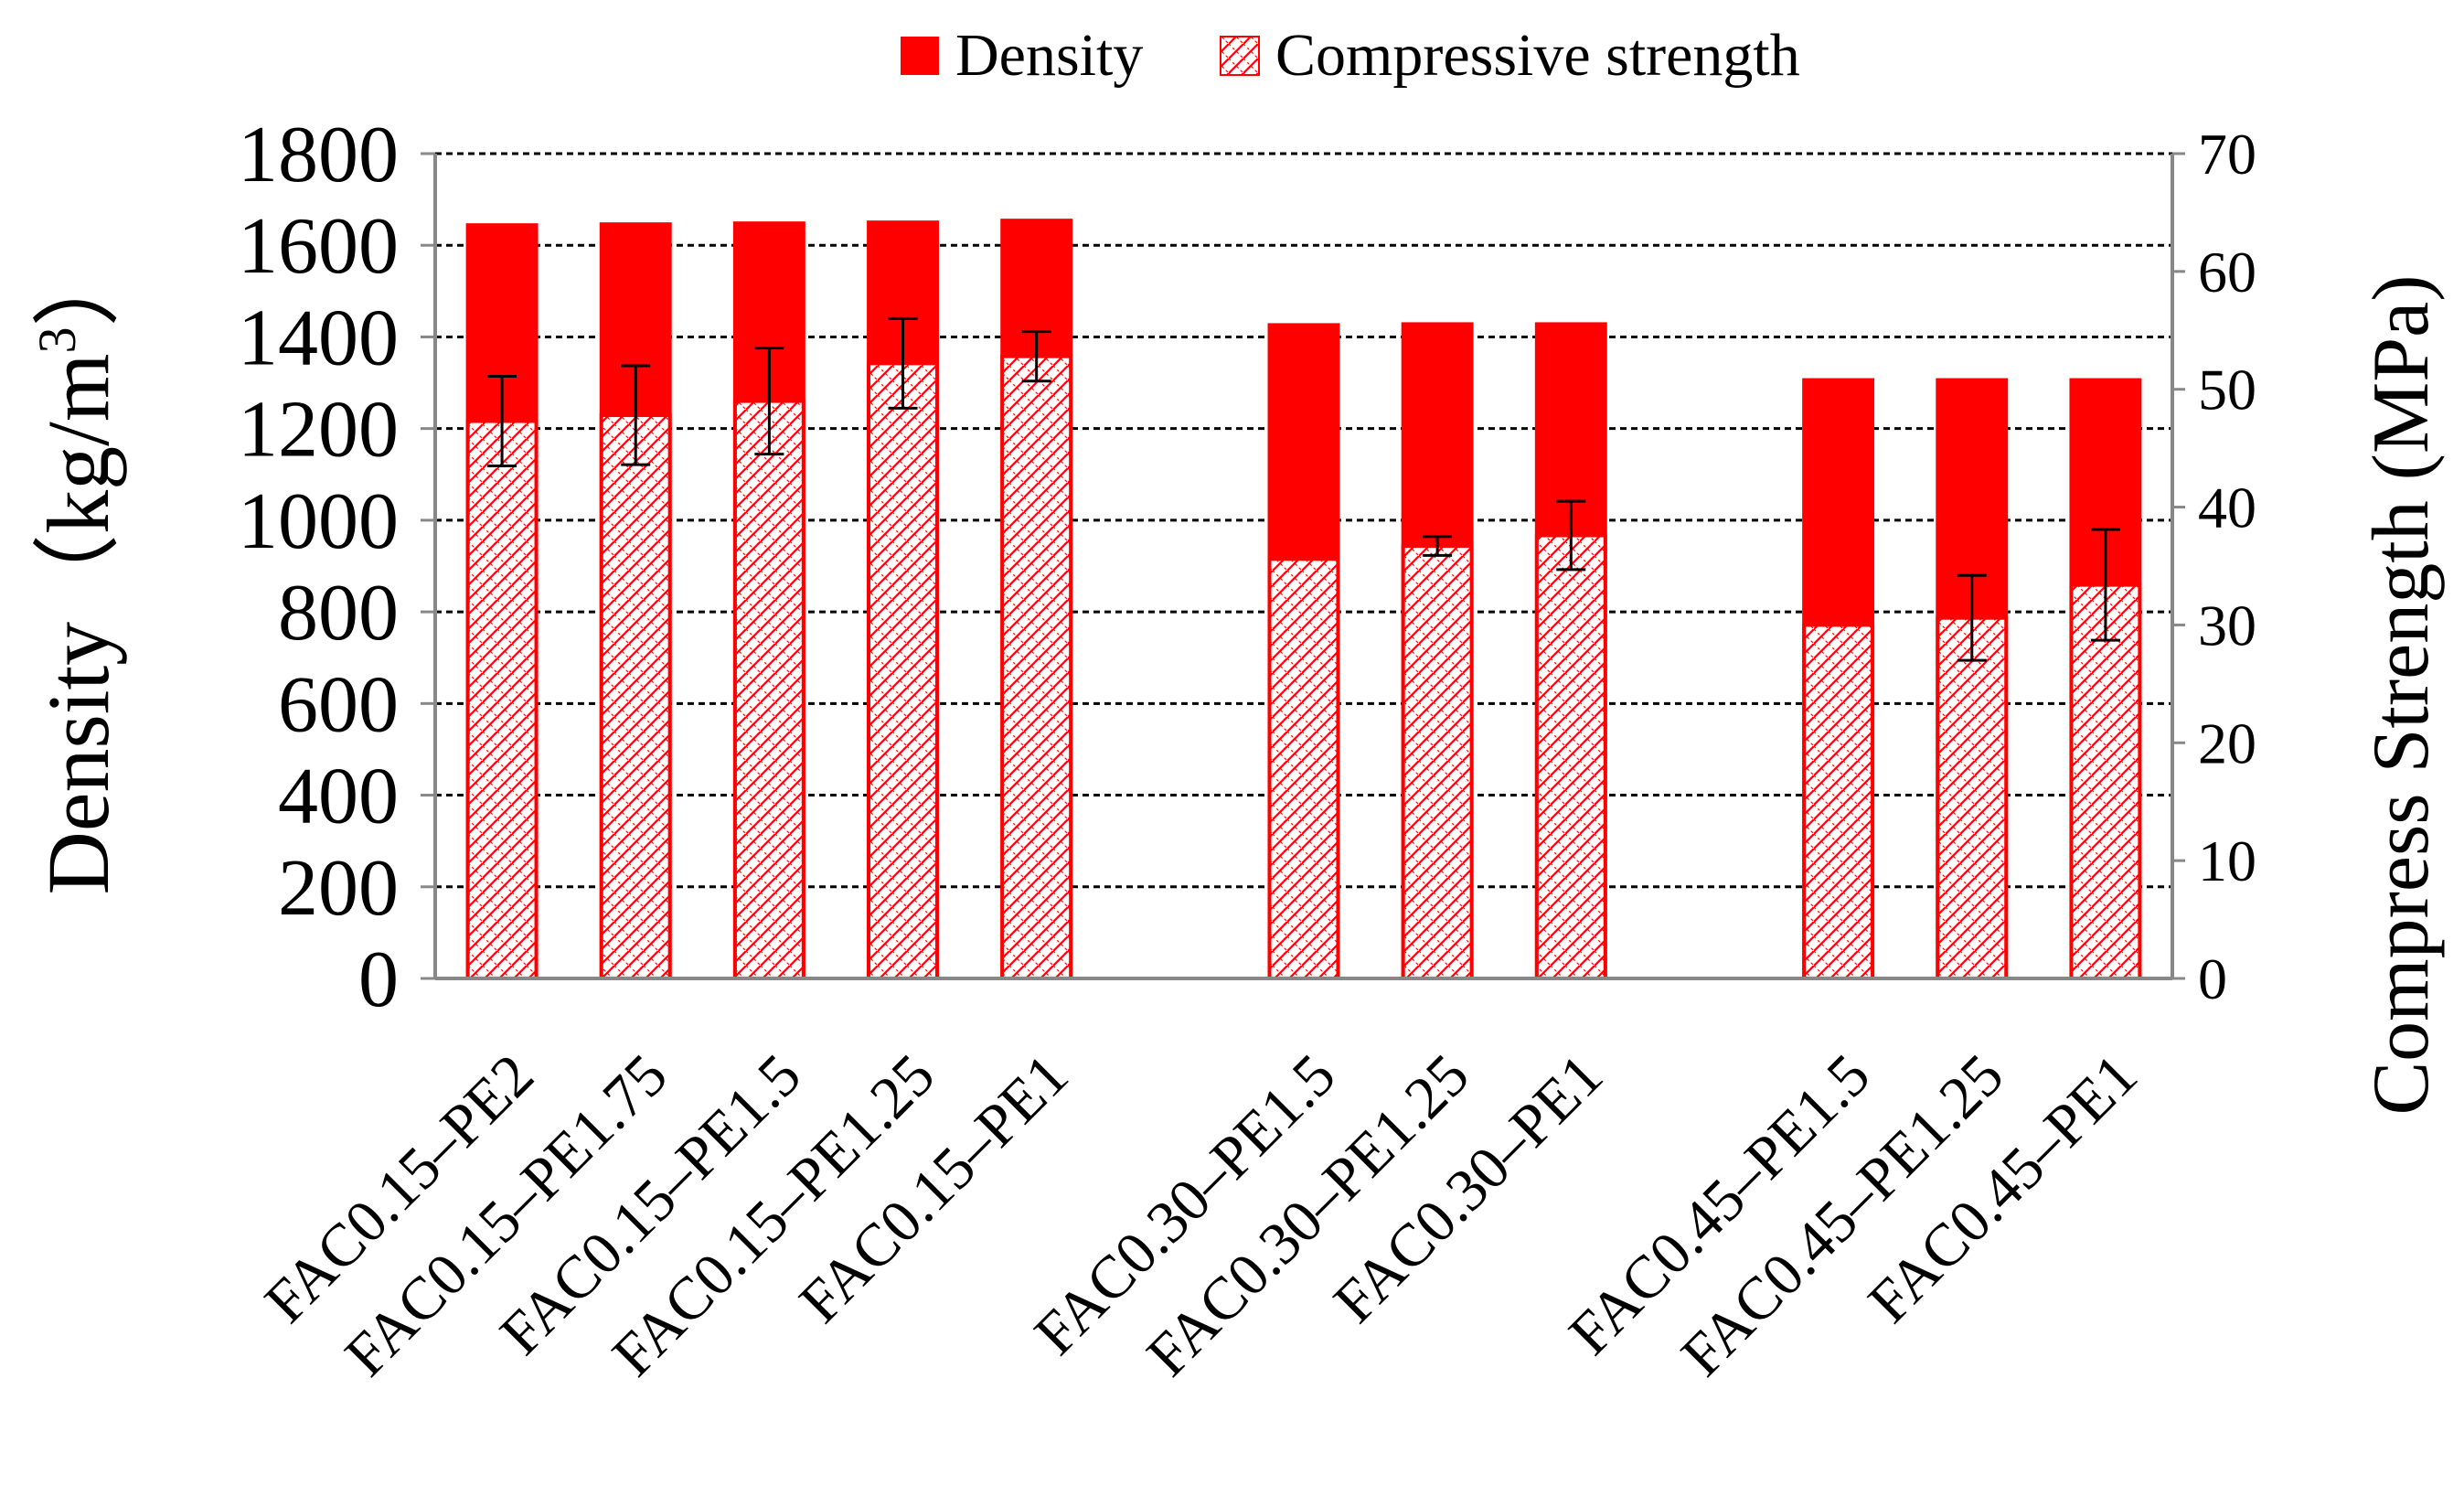  What do you see at coordinates (57, 340) in the screenshot?
I see `left-axis-title-sup: 3` at bounding box center [57, 340].